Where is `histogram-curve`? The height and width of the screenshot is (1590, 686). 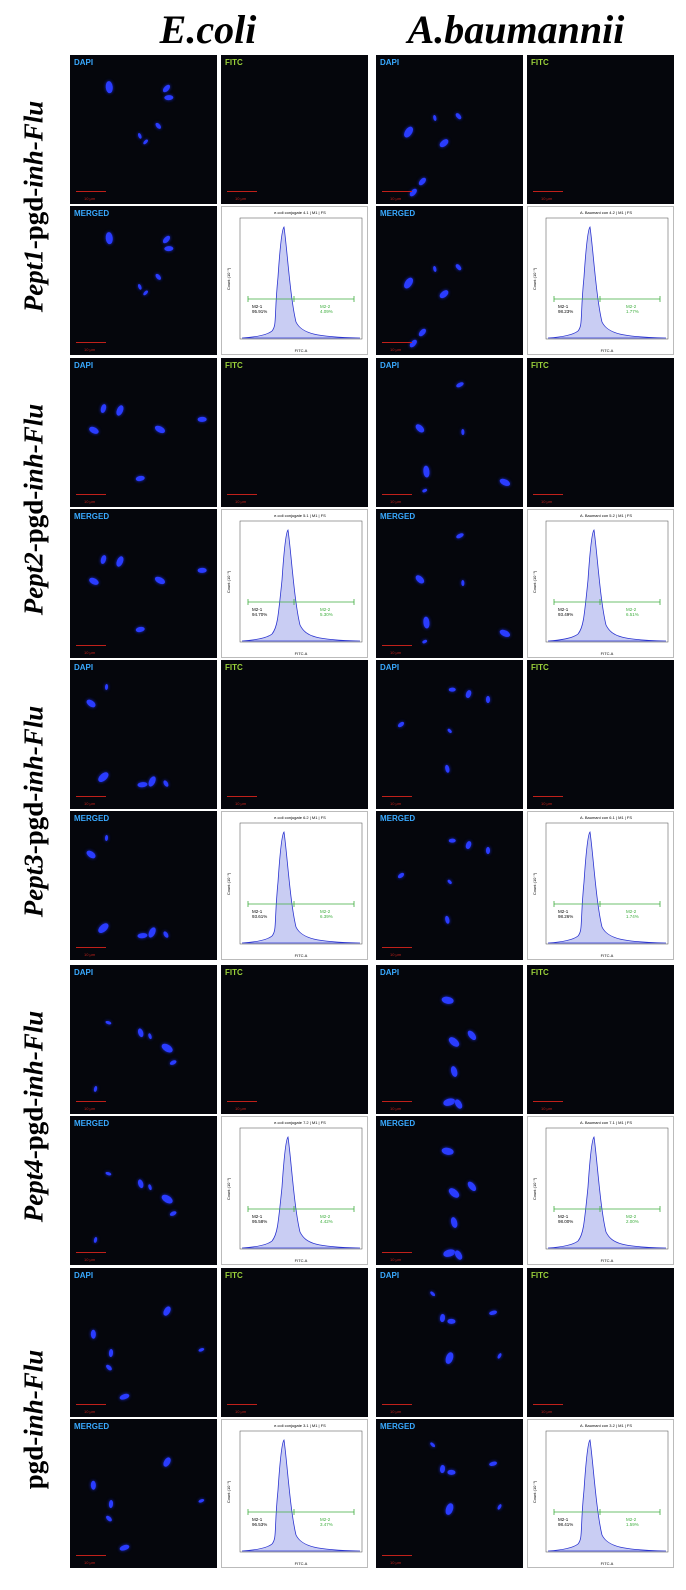
histogram-curve is located at coordinates (607, 1495).